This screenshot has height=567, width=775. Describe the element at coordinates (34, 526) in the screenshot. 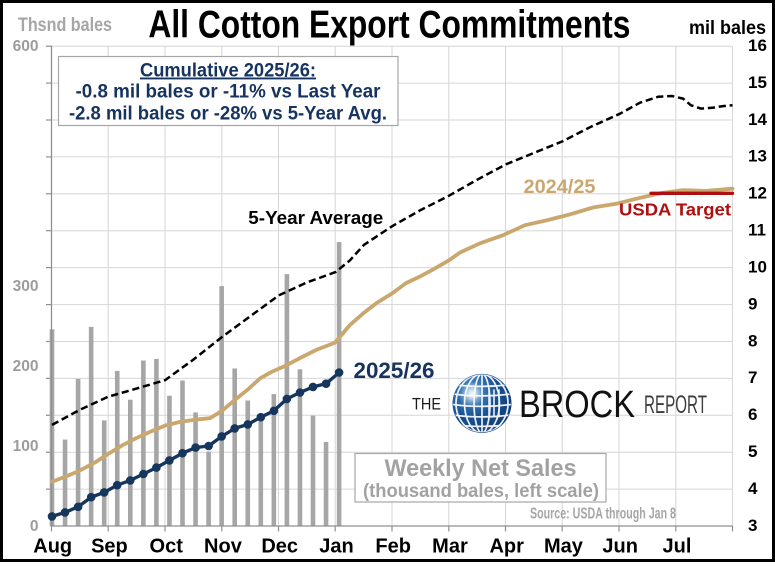

I see `svg-text: 0` at that location.